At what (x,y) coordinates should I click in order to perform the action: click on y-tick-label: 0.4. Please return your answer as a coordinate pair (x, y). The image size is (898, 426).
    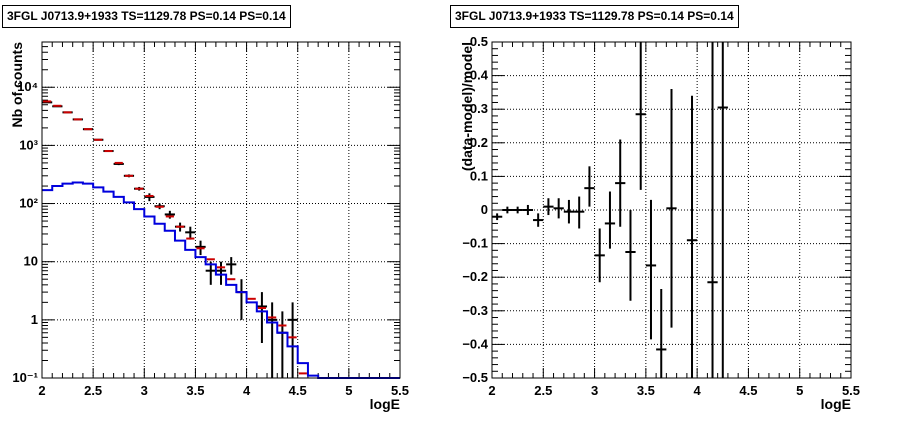
    Looking at the image, I should click on (479, 75).